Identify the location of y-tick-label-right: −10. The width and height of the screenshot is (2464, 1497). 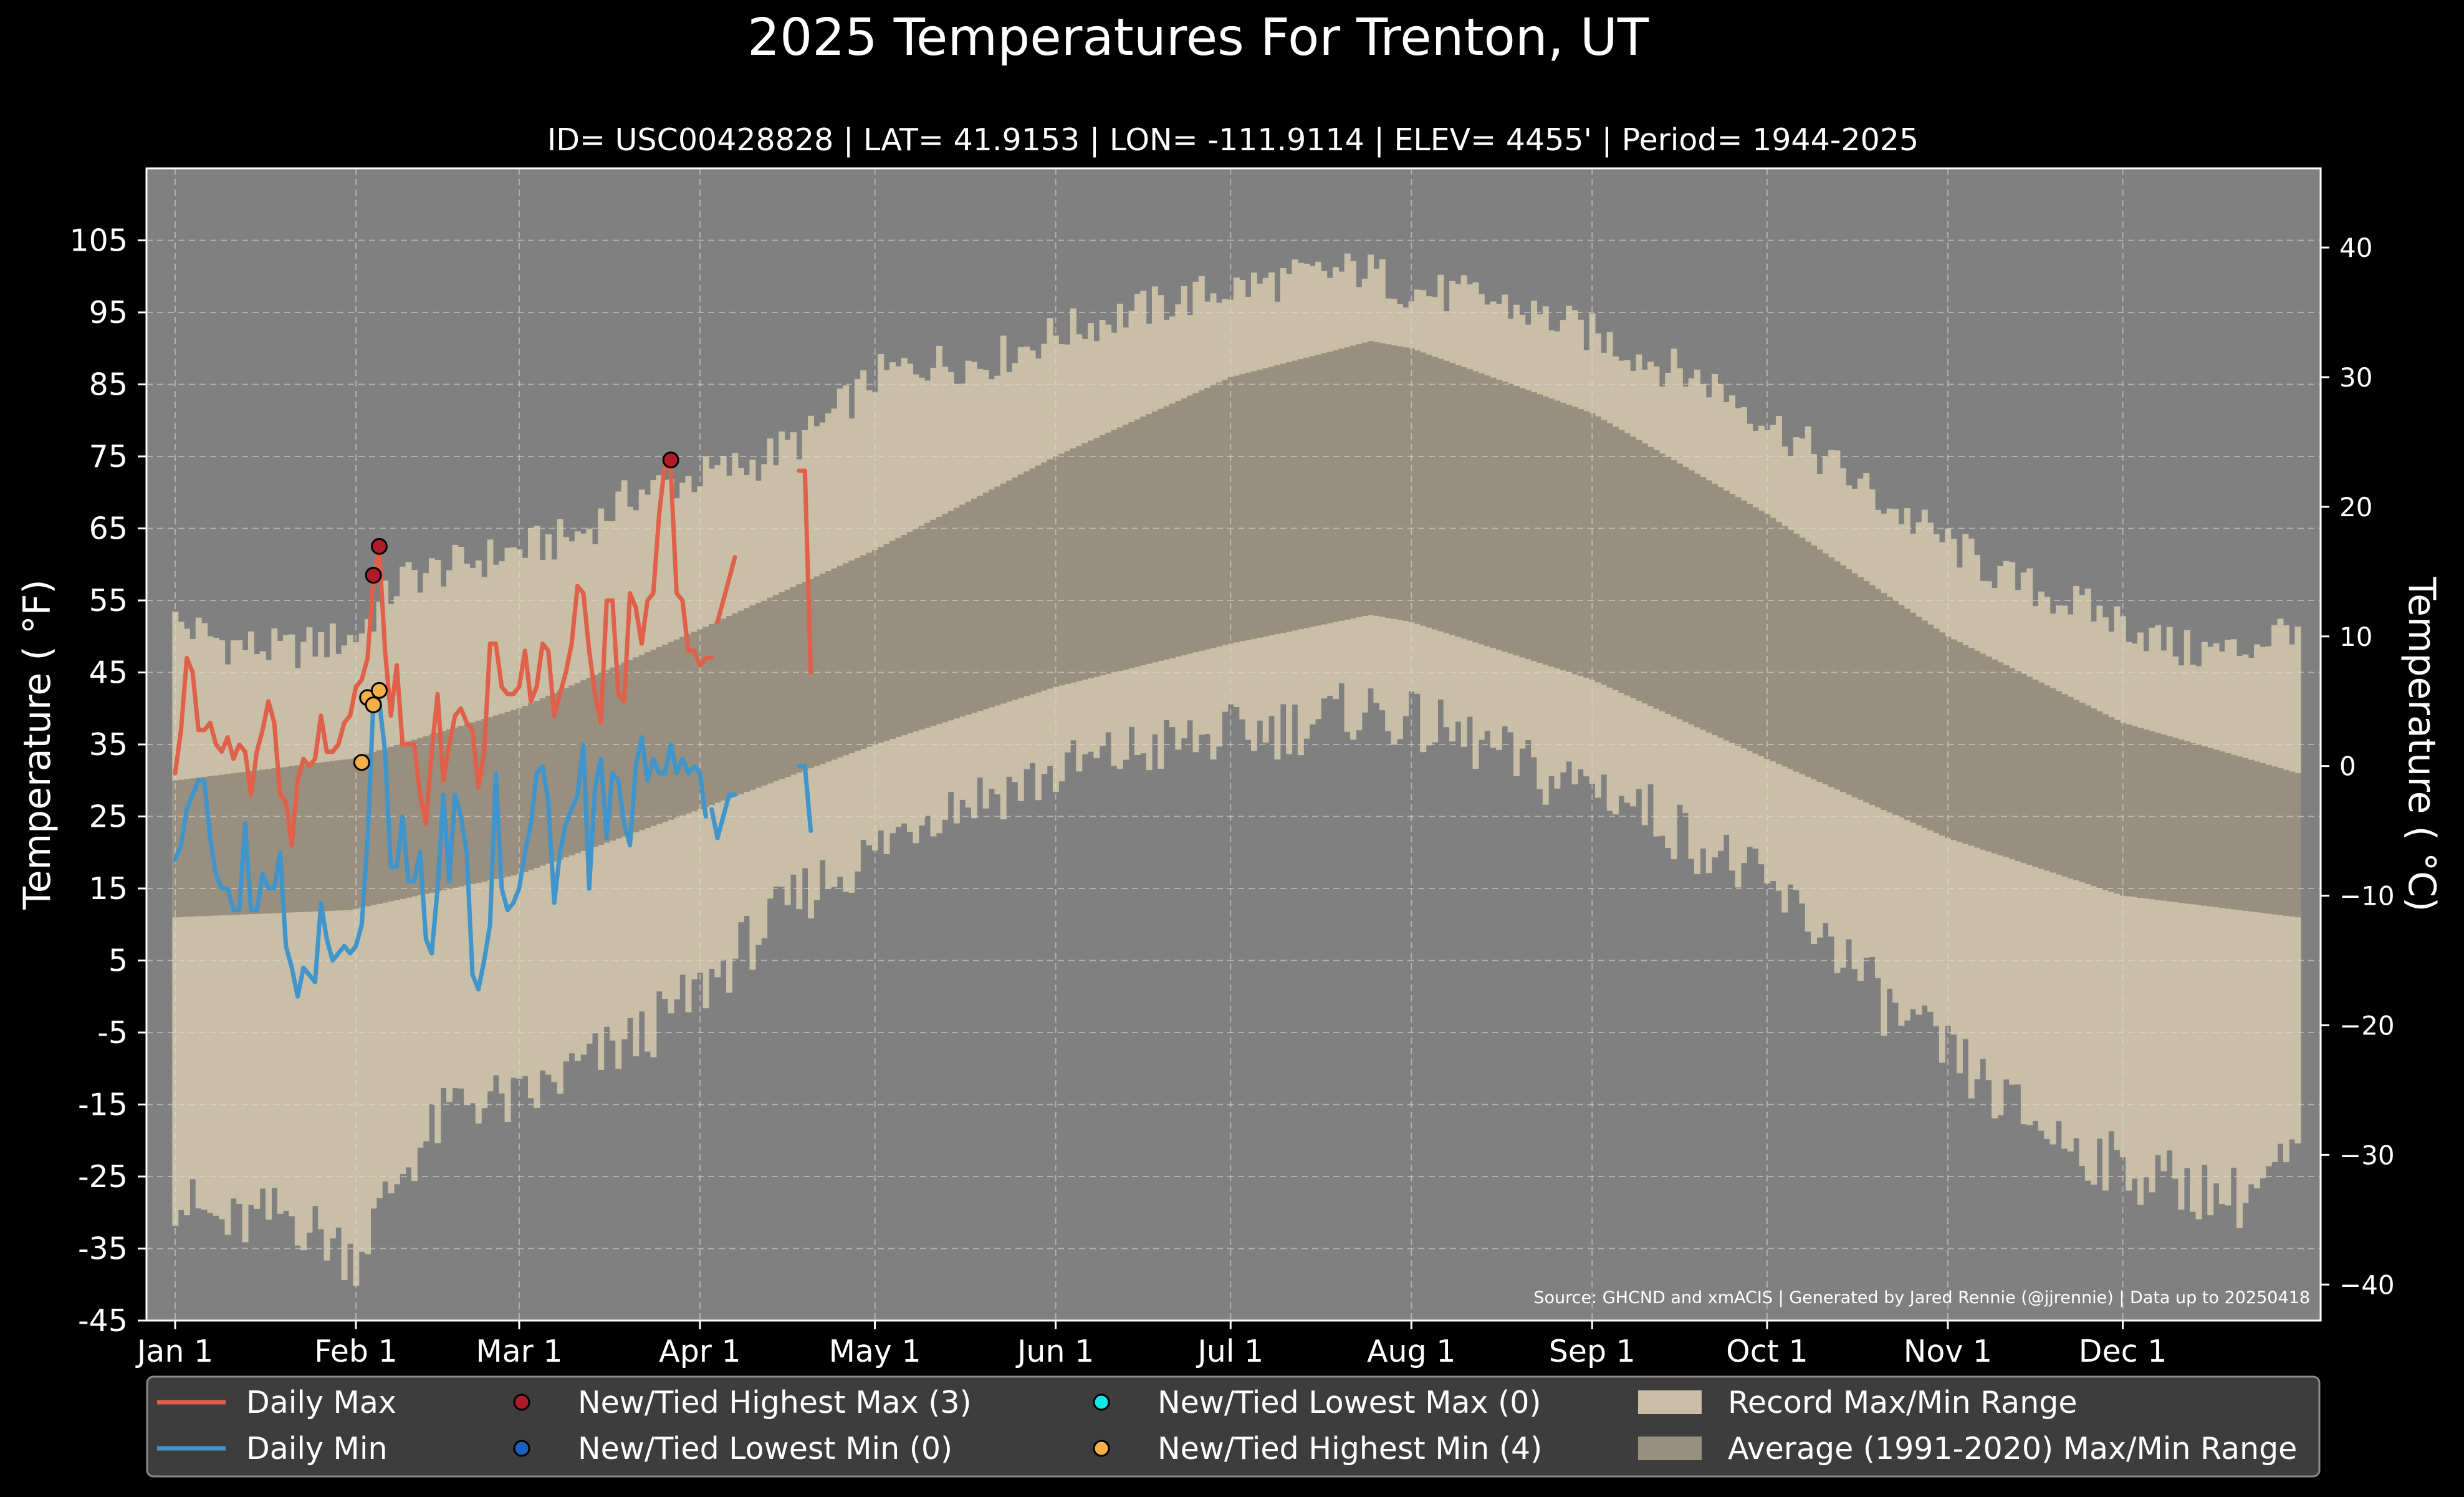
(2367, 896).